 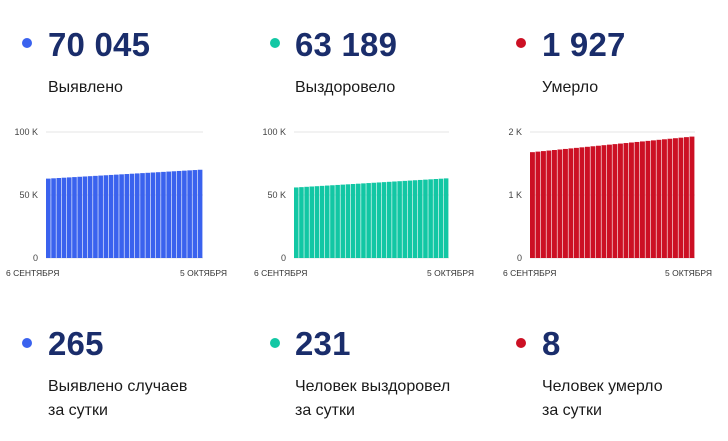 I want to click on confirmed-dot-icon, so click(x=27, y=43).